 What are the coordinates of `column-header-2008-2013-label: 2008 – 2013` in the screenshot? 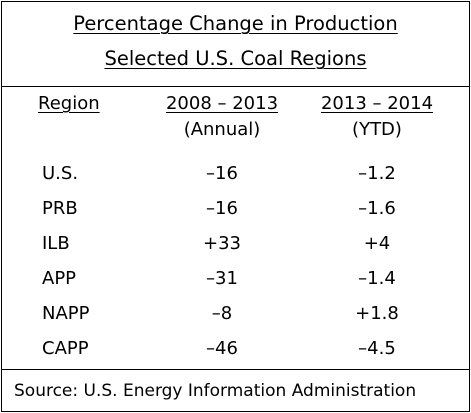 It's located at (222, 103).